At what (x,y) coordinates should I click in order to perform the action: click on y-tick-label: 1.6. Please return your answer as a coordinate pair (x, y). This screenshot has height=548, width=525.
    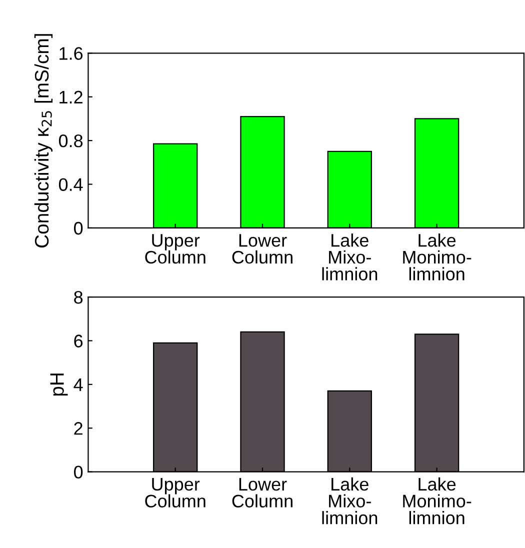
    Looking at the image, I should click on (71, 53).